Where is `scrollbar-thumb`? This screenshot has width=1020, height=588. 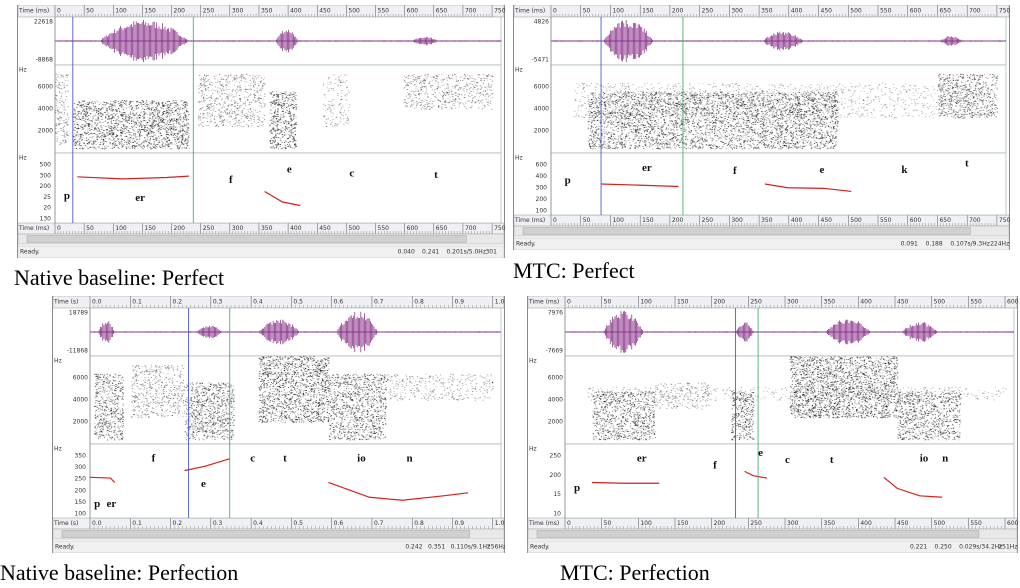 scrollbar-thumb is located at coordinates (246, 239).